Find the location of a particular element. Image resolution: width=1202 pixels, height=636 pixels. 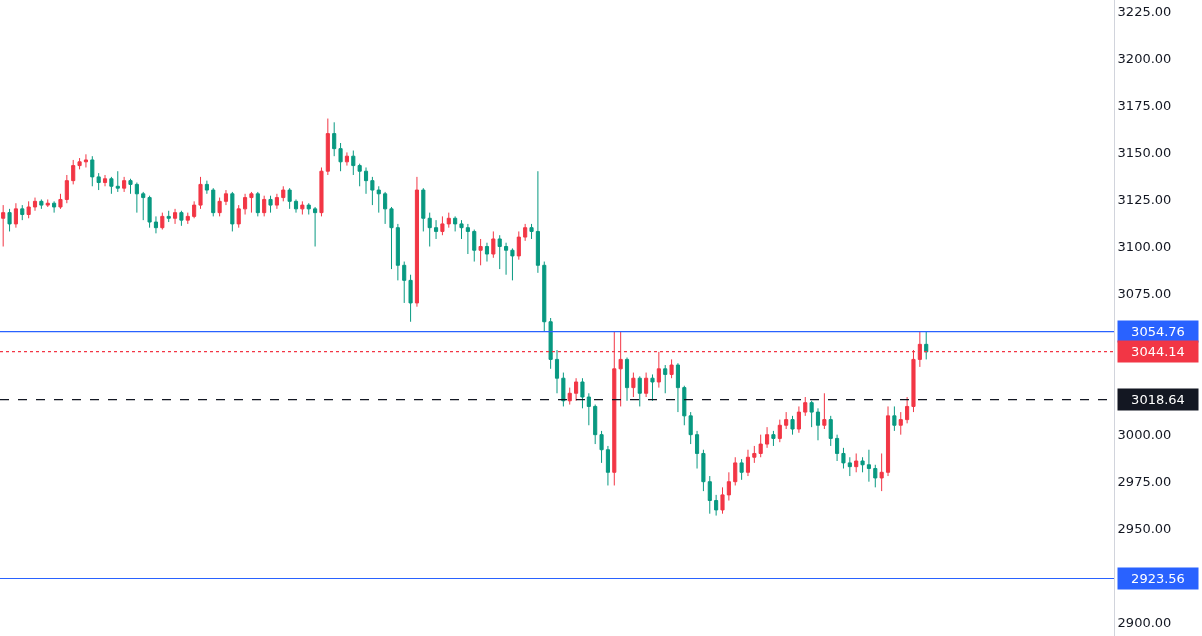

ref-line-label: 2923.56 is located at coordinates (1158, 578).